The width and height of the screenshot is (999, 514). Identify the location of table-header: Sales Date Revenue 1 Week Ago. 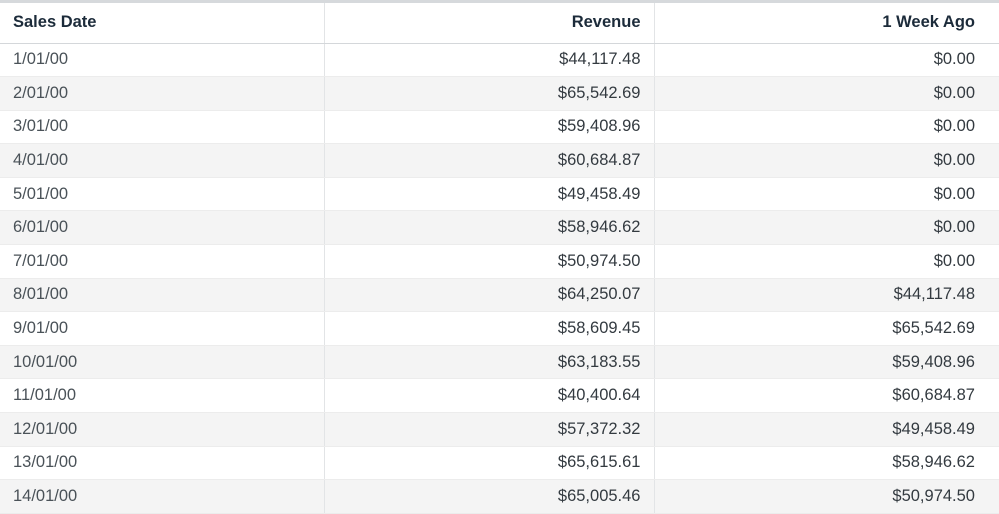
(499, 23).